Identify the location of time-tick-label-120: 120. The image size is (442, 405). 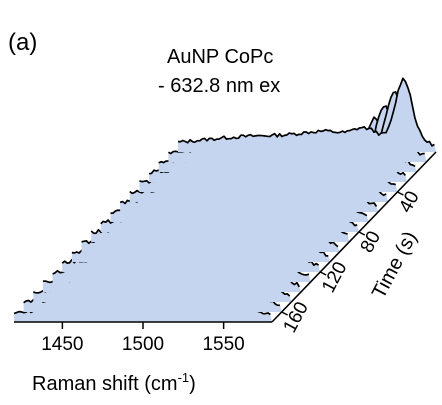
(334, 277).